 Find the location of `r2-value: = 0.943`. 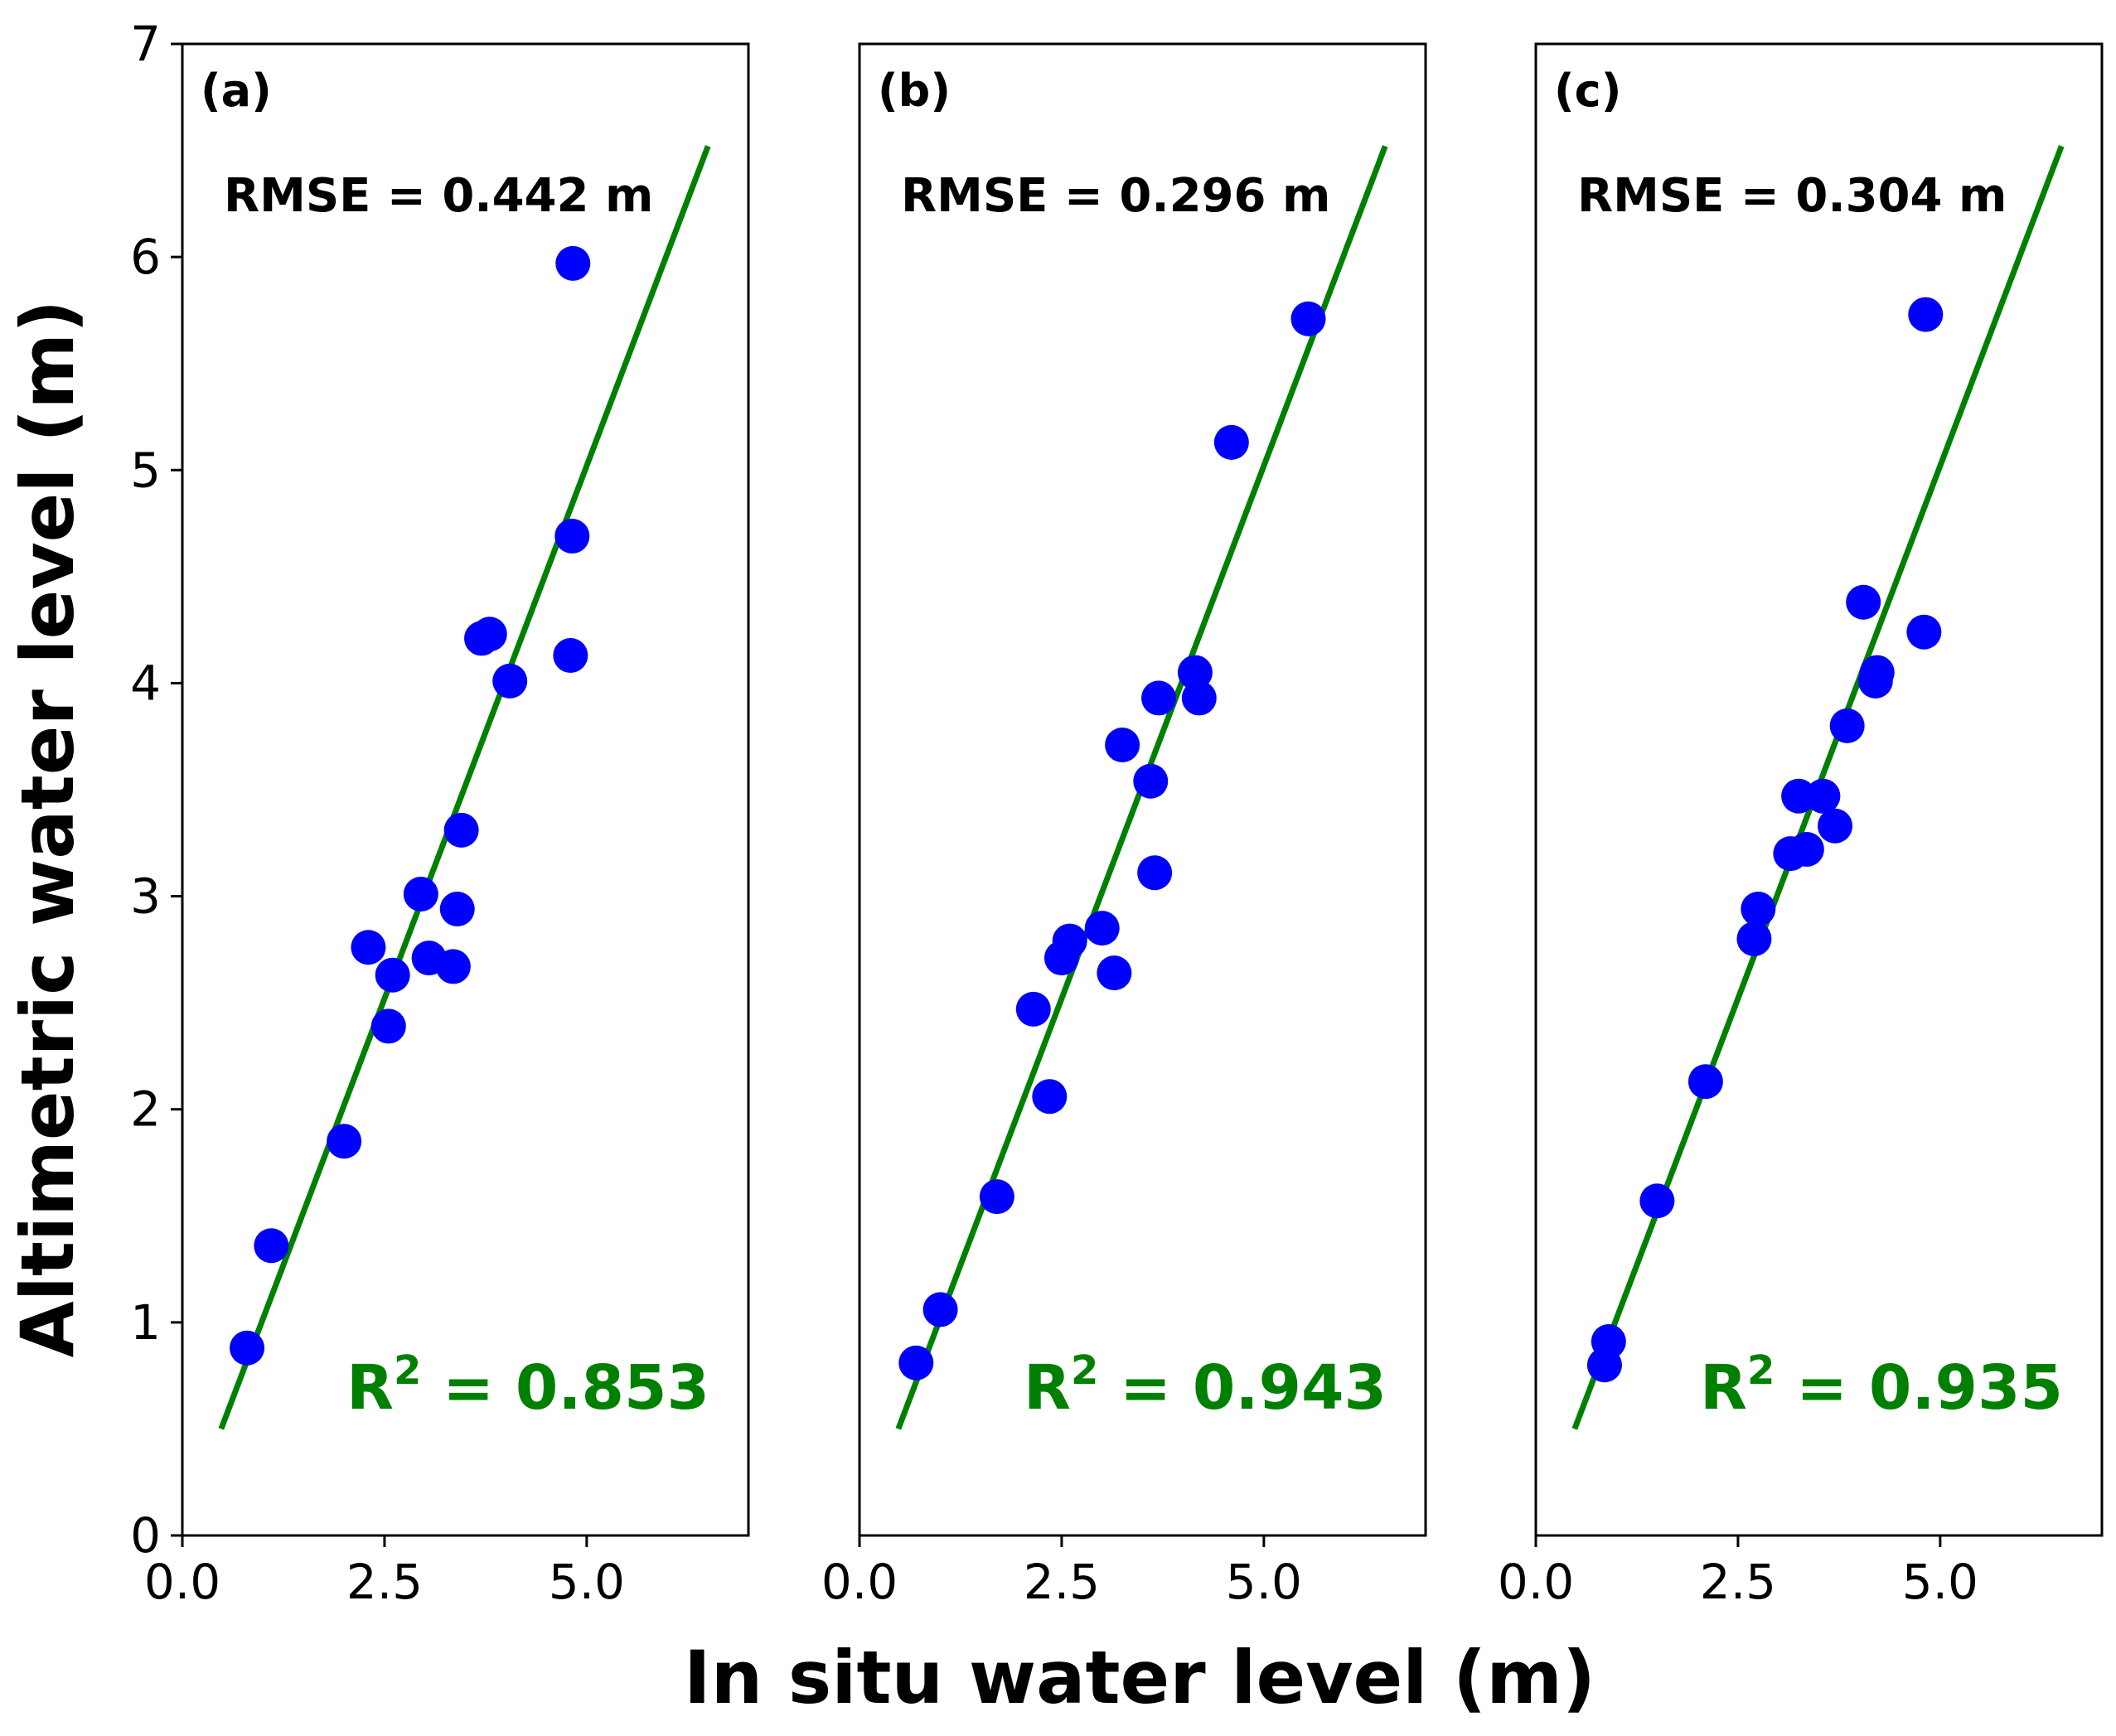

r2-value: = 0.943 is located at coordinates (1242, 1388).